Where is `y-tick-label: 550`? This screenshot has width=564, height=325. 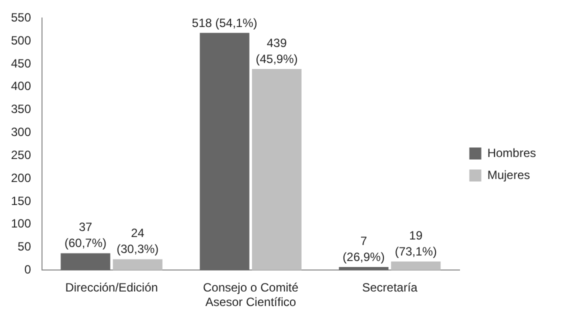
y-tick-label: 550 is located at coordinates (21, 17).